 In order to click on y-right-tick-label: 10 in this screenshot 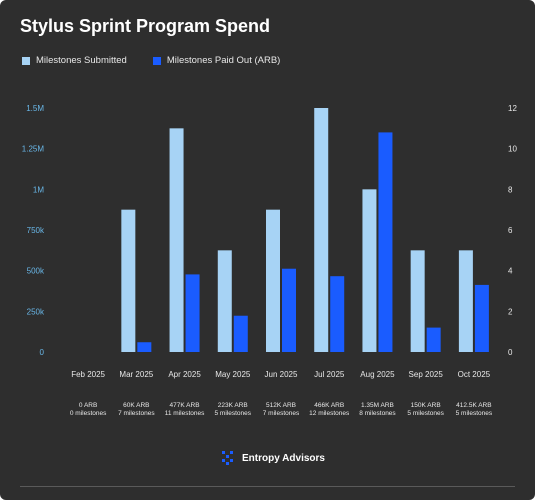, I will do `click(512, 149)`.